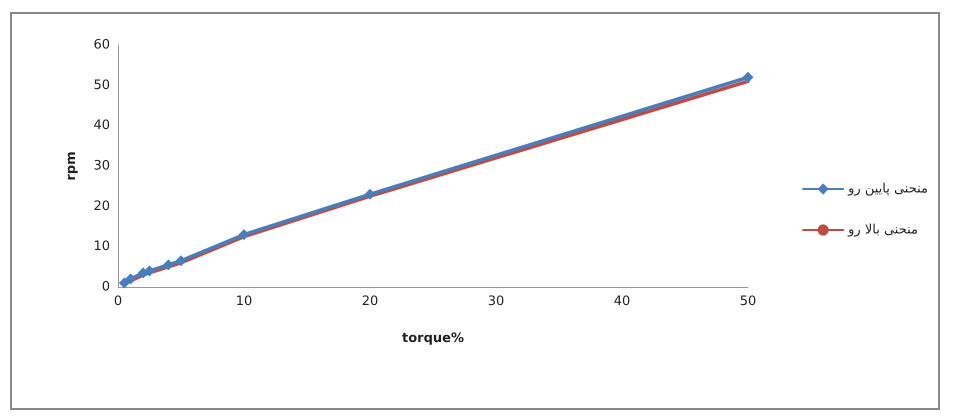 The image size is (953, 419). I want to click on x-tick-label: 0, so click(118, 301).